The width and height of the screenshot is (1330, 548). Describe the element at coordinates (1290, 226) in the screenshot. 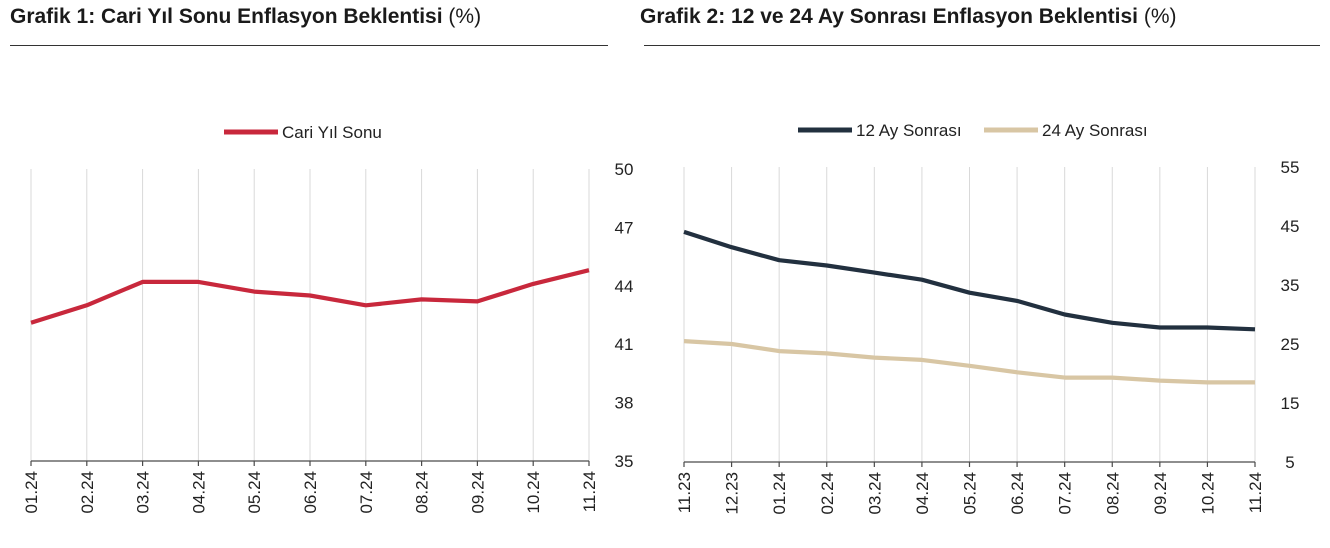

I see `chart-2-y-tick-label: 45` at that location.